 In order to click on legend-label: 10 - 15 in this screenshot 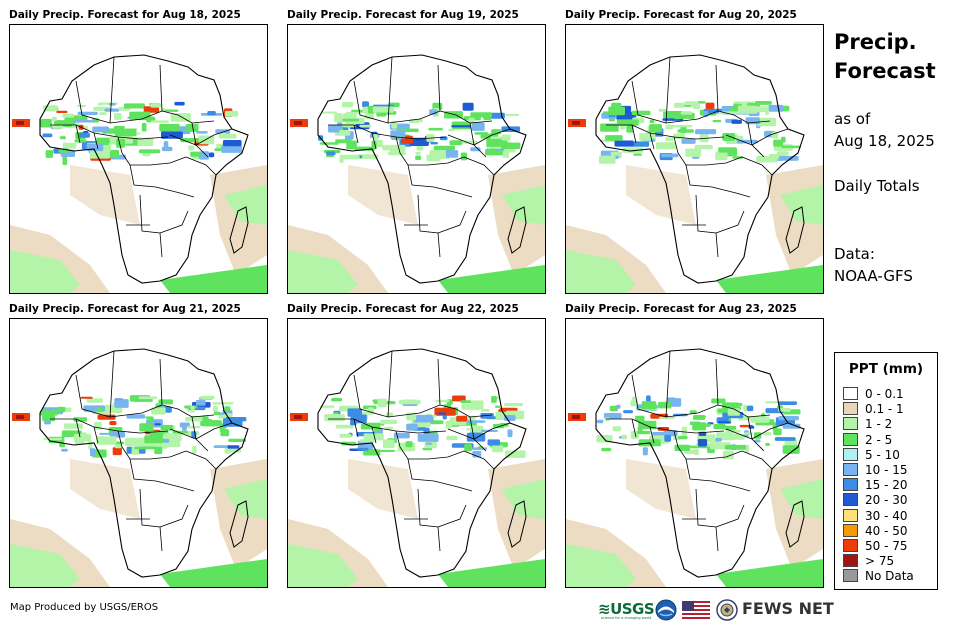, I will do `click(886, 470)`.